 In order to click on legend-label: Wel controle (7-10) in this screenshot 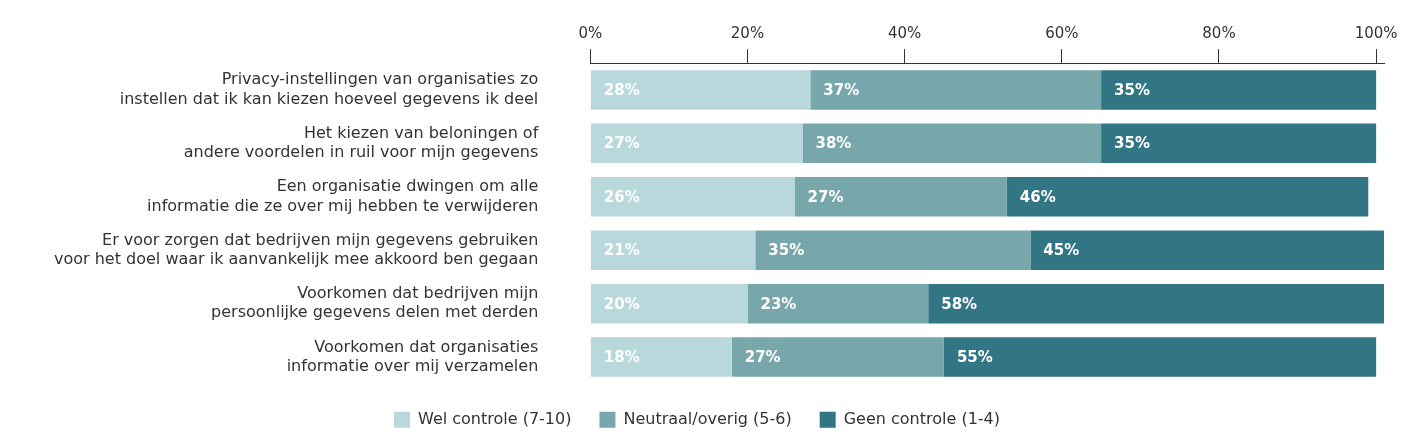, I will do `click(495, 418)`.